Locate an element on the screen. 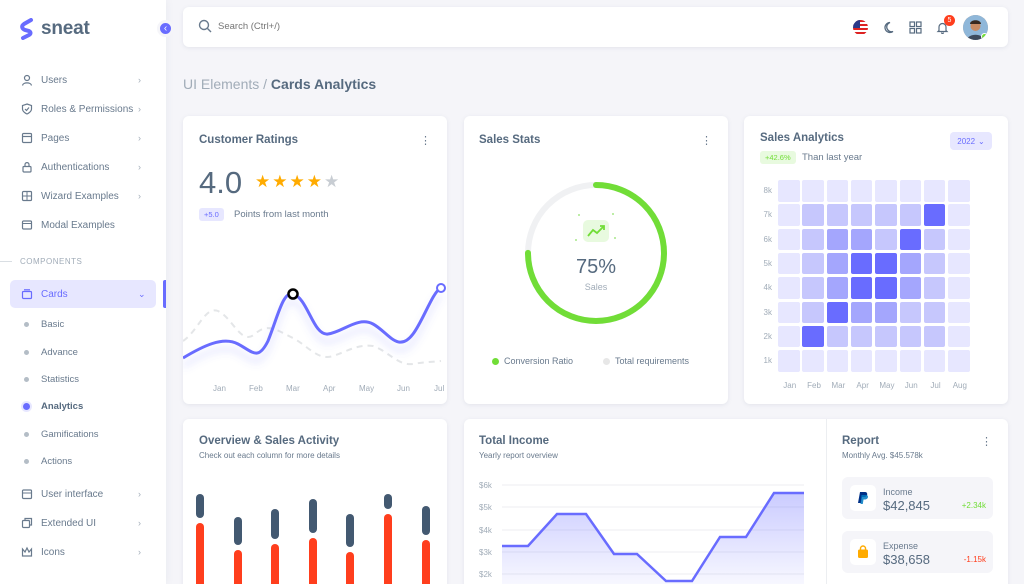  sidebar-subitem-actions: Actions is located at coordinates (46, 461).